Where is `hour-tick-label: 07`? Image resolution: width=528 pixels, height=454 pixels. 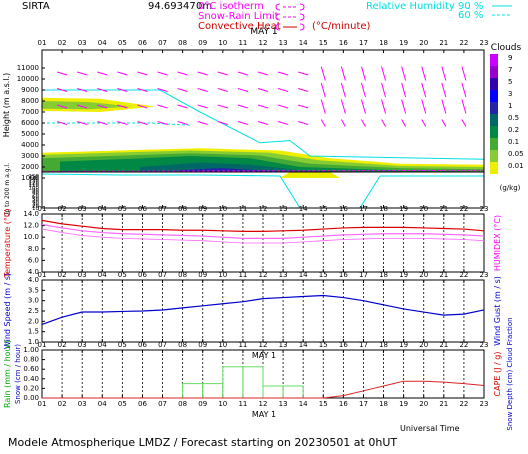 hour-tick-label: 07 is located at coordinates (162, 43).